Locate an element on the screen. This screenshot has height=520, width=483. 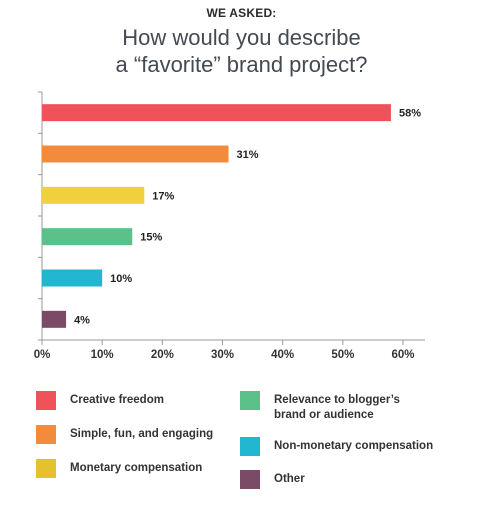
legend-label: Relevance to blogger’s brand or audience is located at coordinates (337, 407).